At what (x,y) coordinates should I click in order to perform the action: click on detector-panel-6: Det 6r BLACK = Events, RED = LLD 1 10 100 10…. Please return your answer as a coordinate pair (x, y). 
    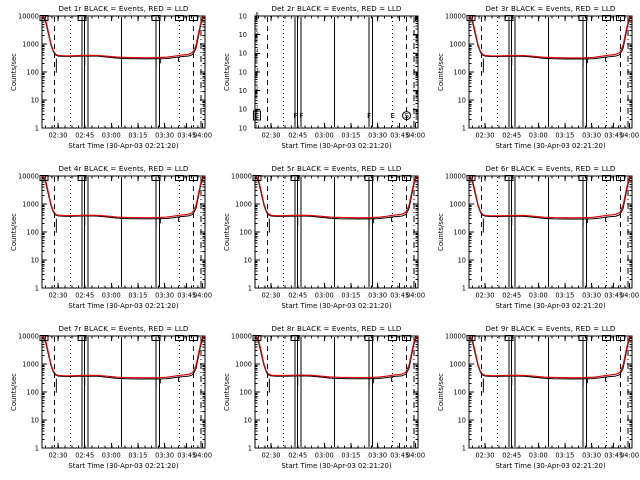
    Looking at the image, I should click on (533, 240).